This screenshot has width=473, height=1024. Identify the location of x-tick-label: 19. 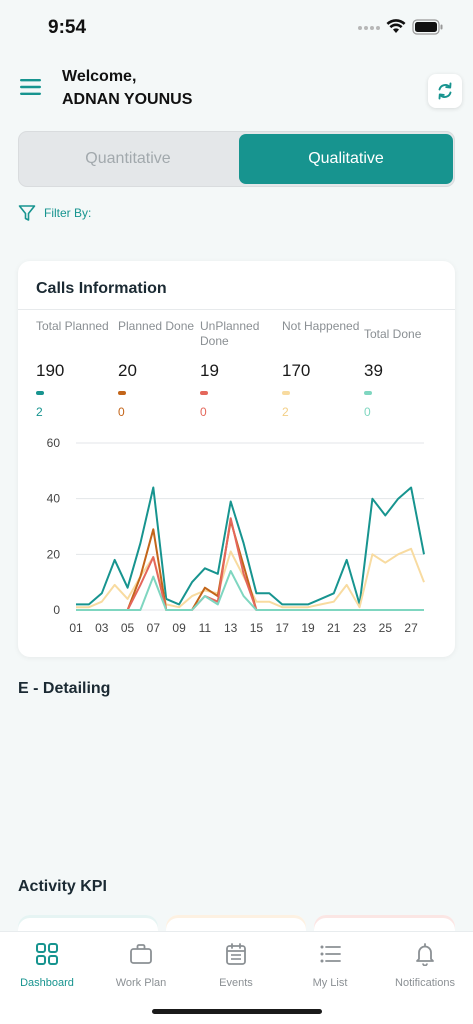
(308, 628).